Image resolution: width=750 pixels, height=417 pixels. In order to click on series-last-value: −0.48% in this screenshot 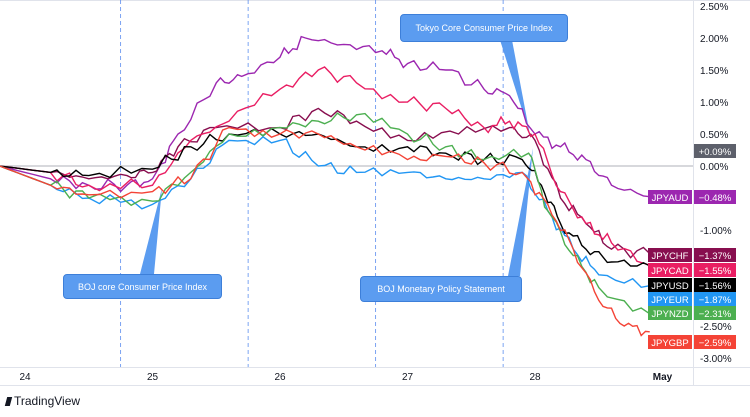, I will do `click(715, 198)`.